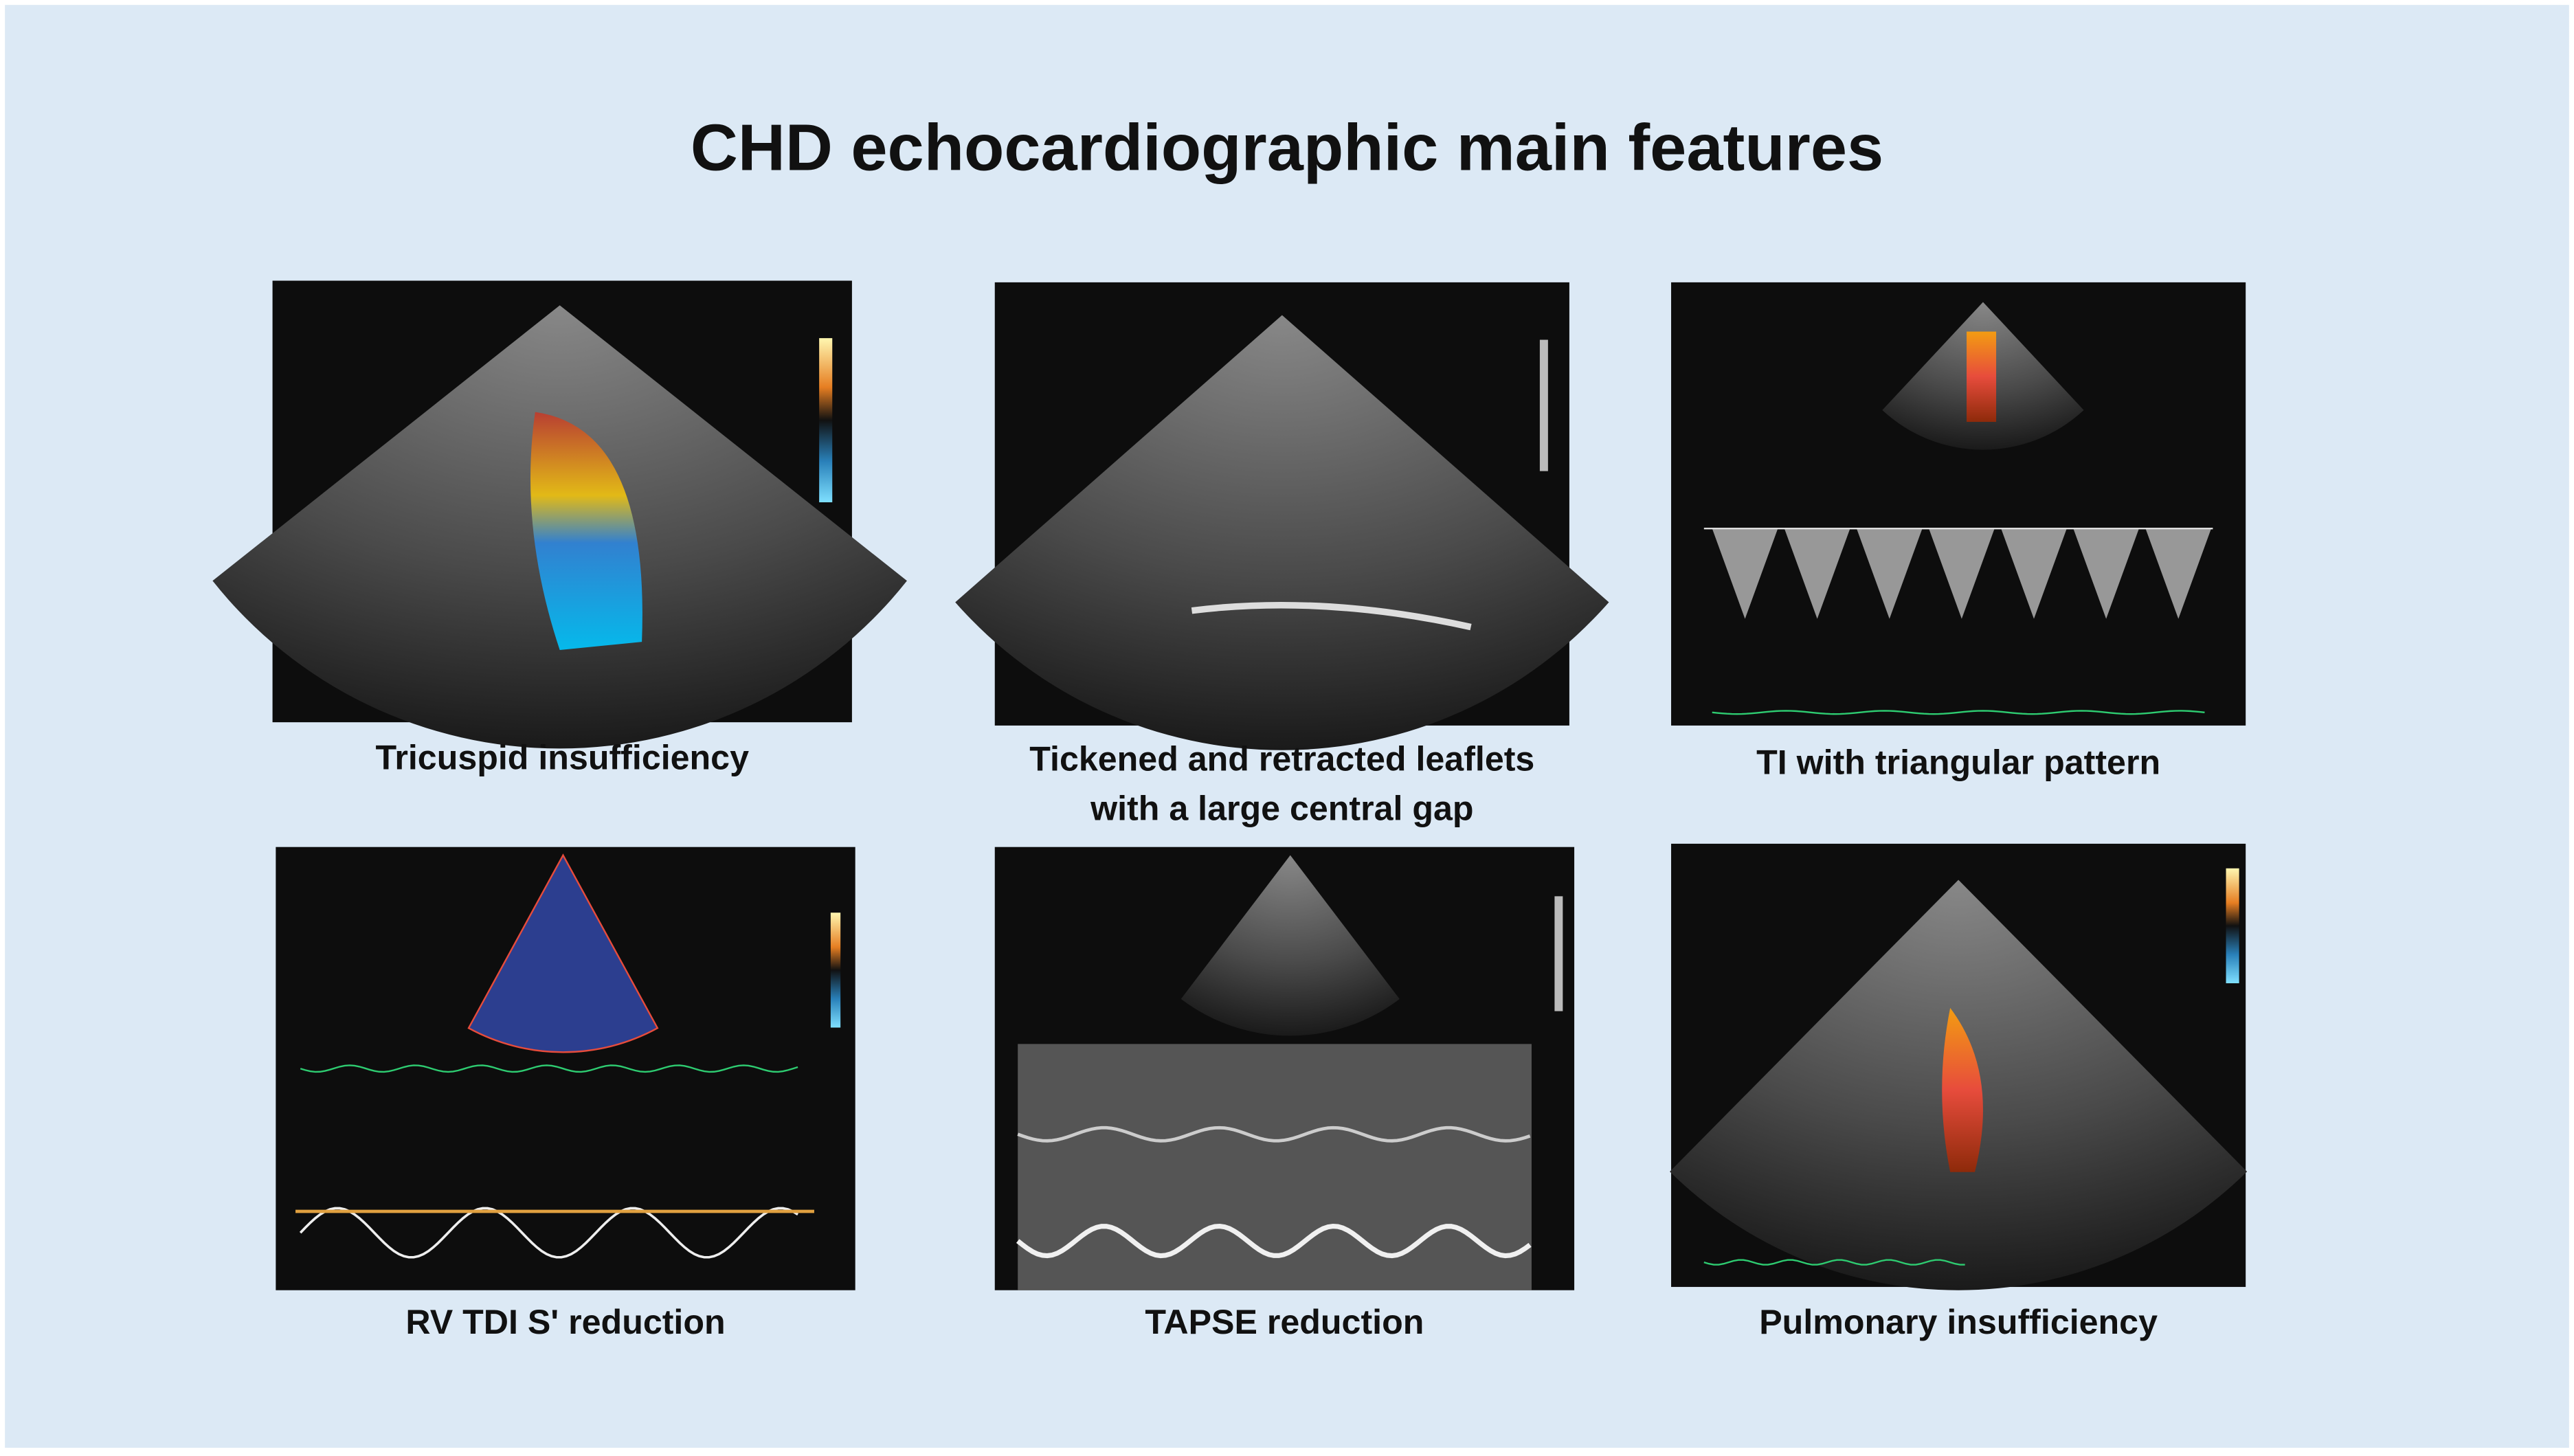  I want to click on caption: TAPSE reduction, so click(1284, 1322).